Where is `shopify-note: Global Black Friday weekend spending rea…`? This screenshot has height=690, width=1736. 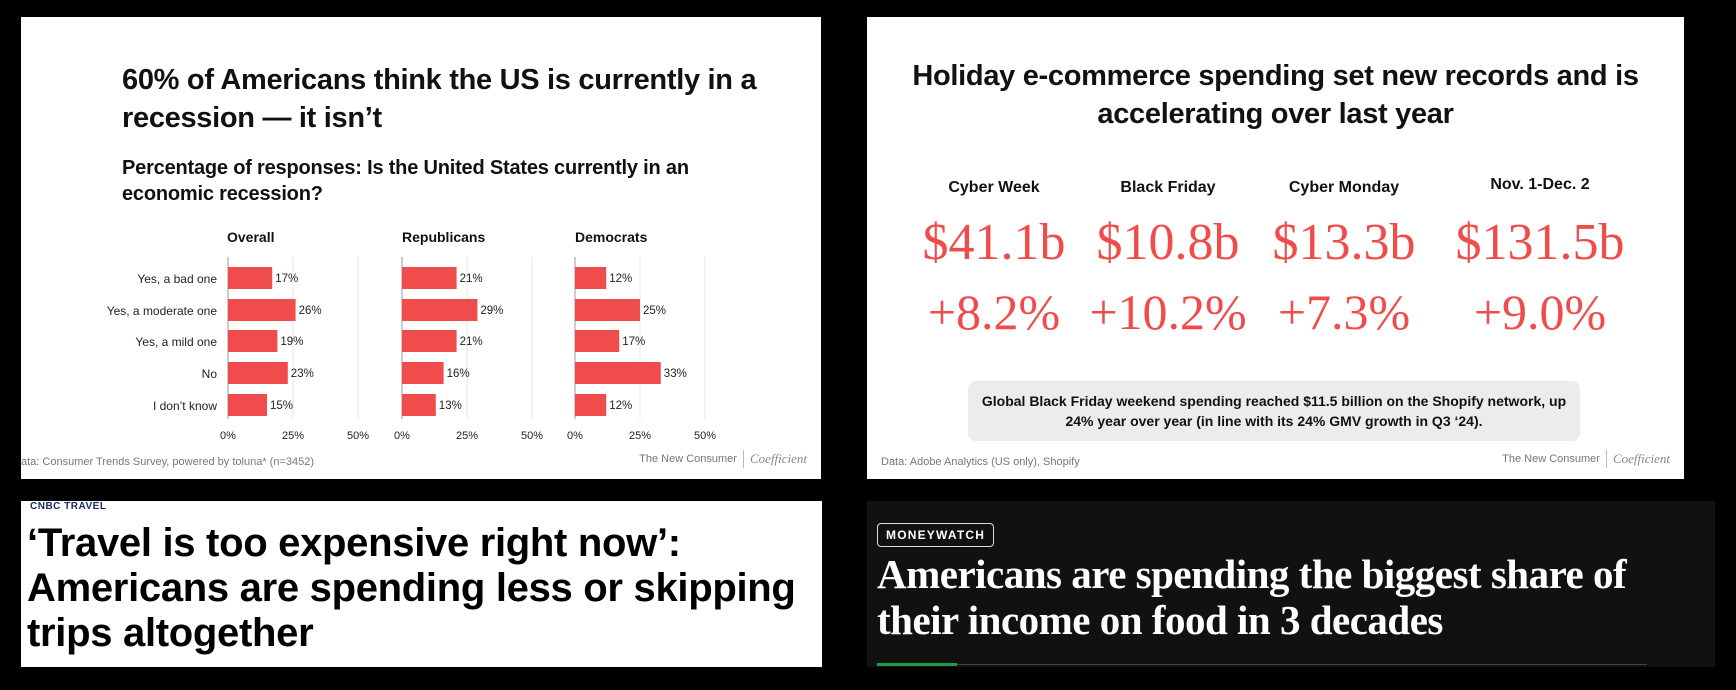 shopify-note: Global Black Friday weekend spending rea… is located at coordinates (1274, 411).